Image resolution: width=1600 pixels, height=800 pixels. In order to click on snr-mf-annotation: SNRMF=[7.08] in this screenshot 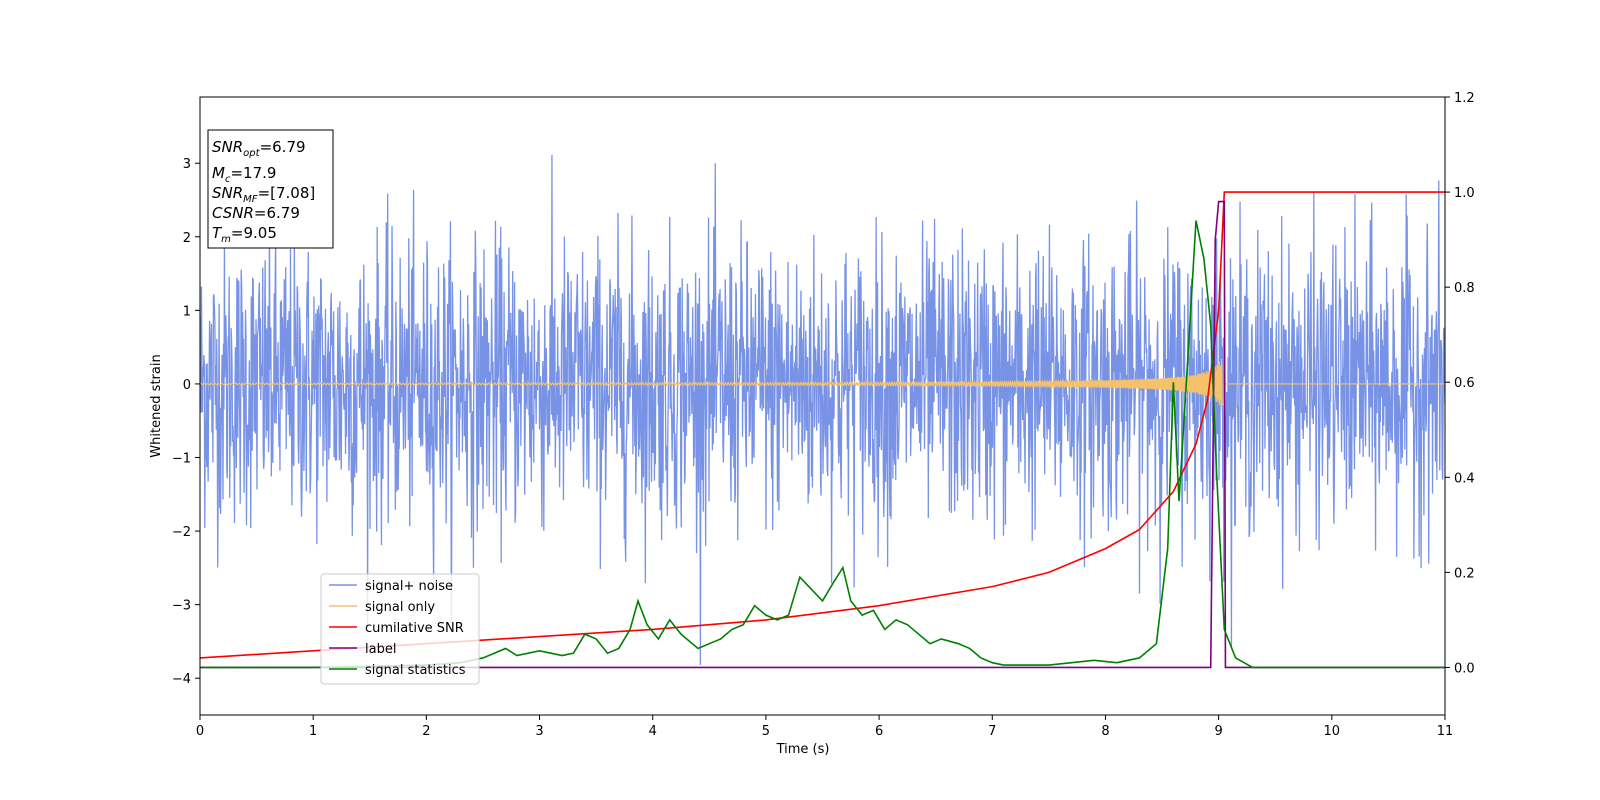, I will do `click(263, 194)`.